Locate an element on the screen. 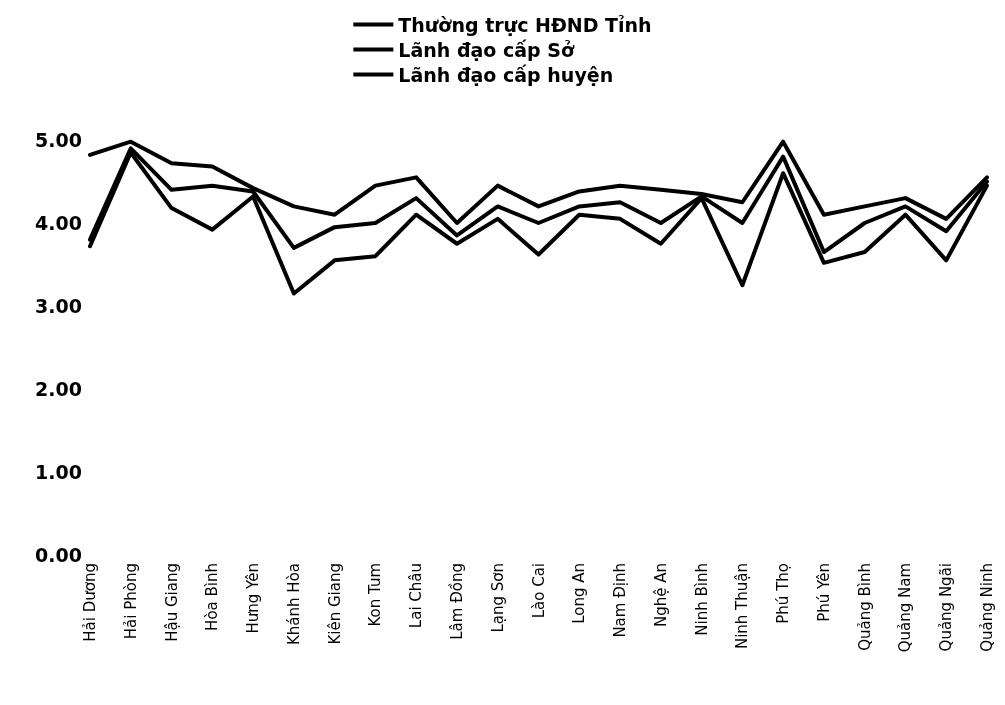 This screenshot has width=1005, height=705. x-tick-label: Lạng Sơn is located at coordinates (497, 598).